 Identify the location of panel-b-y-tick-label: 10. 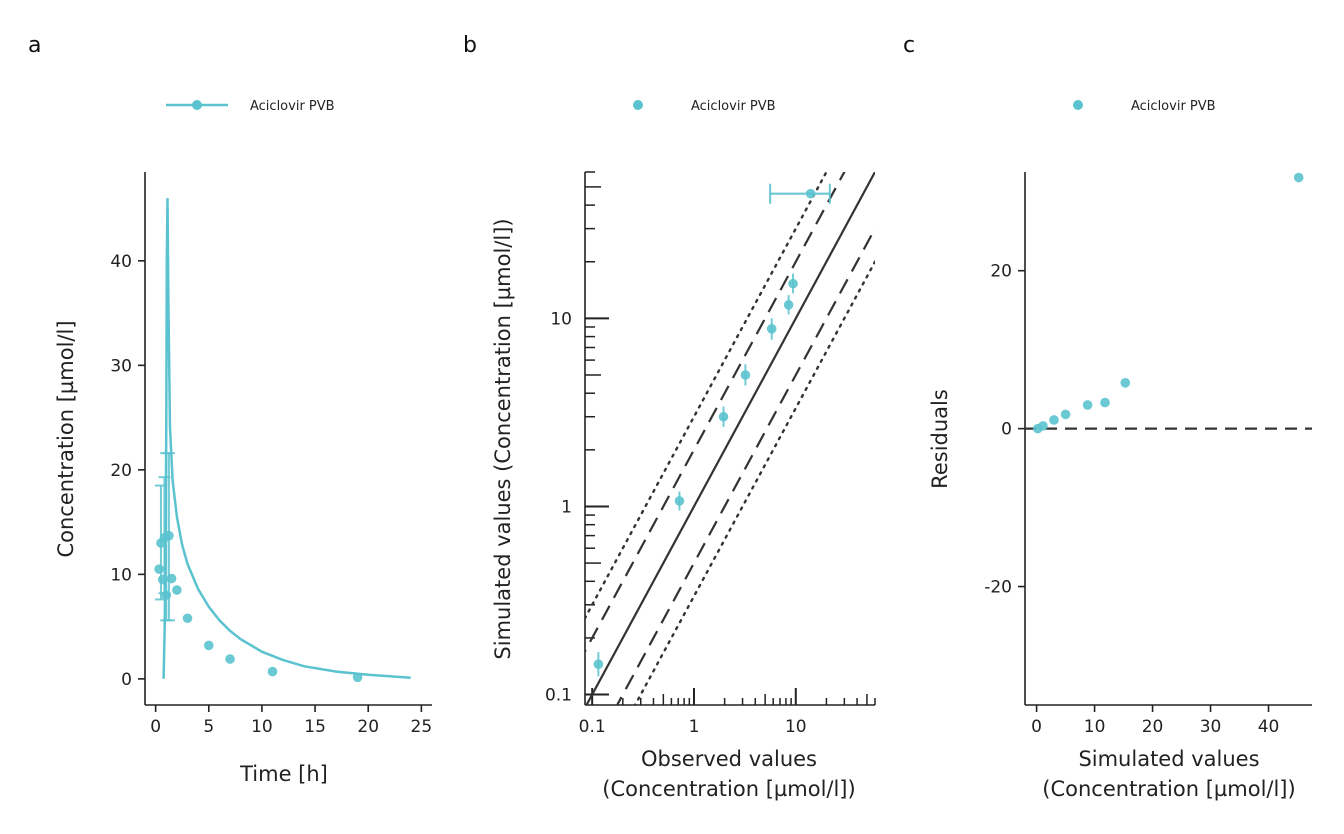
(561, 319).